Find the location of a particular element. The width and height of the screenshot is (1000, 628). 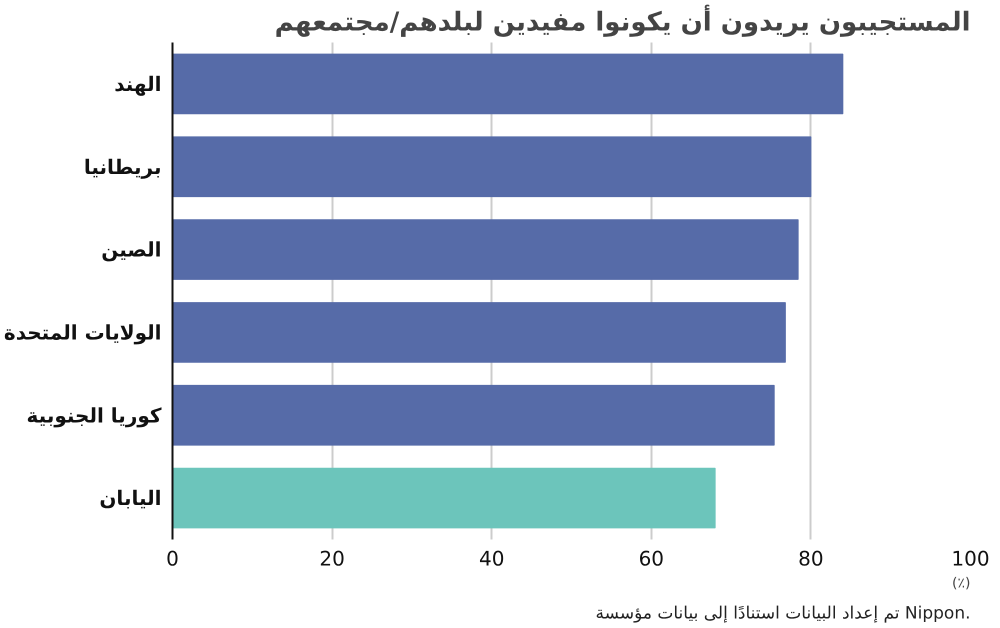

text: تم إعداد البيانات استنادًا إلى بيانات مؤسسة Nippon. is located at coordinates (783, 614).